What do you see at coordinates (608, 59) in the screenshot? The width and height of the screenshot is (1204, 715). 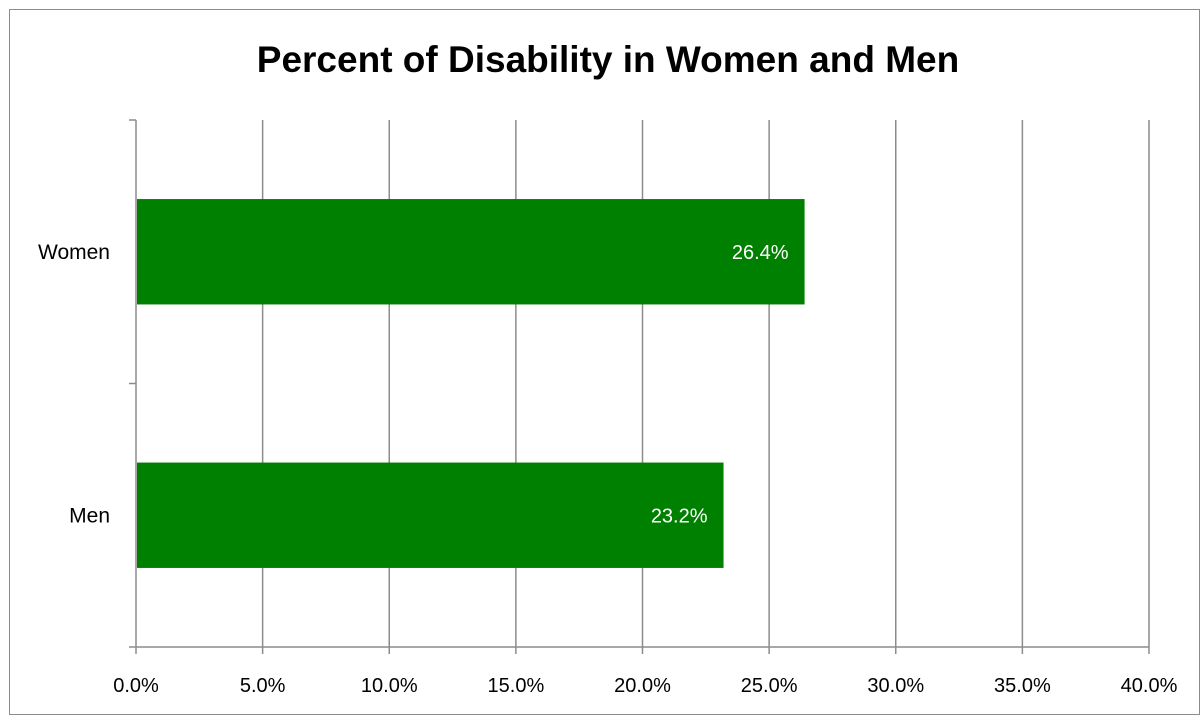 I see `chart-title: Percent of Disability in Women and Men` at bounding box center [608, 59].